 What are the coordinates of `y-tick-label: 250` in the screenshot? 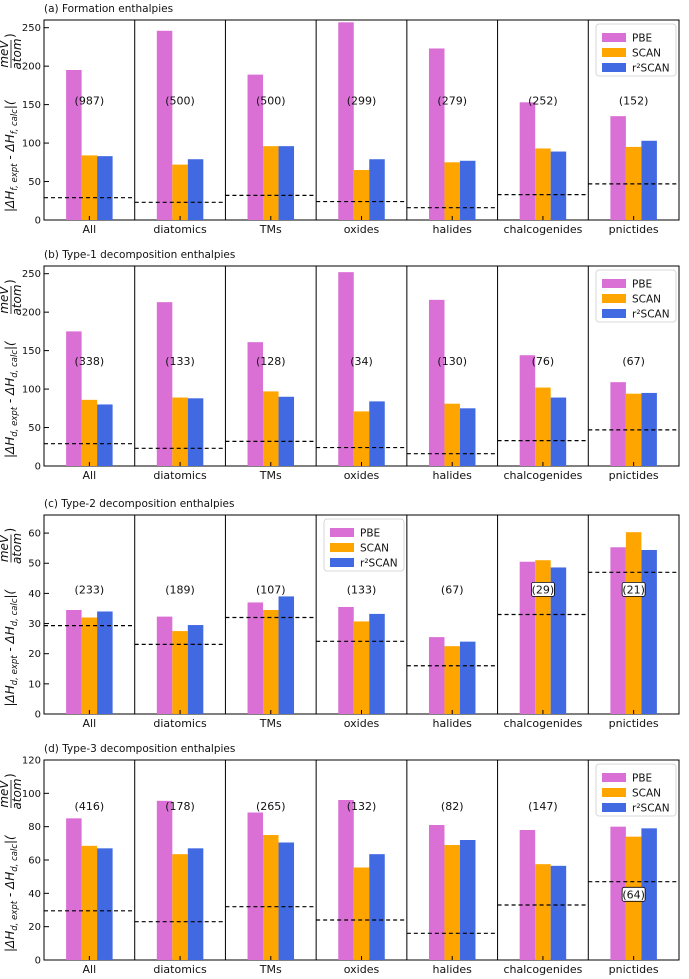 It's located at (31, 274).